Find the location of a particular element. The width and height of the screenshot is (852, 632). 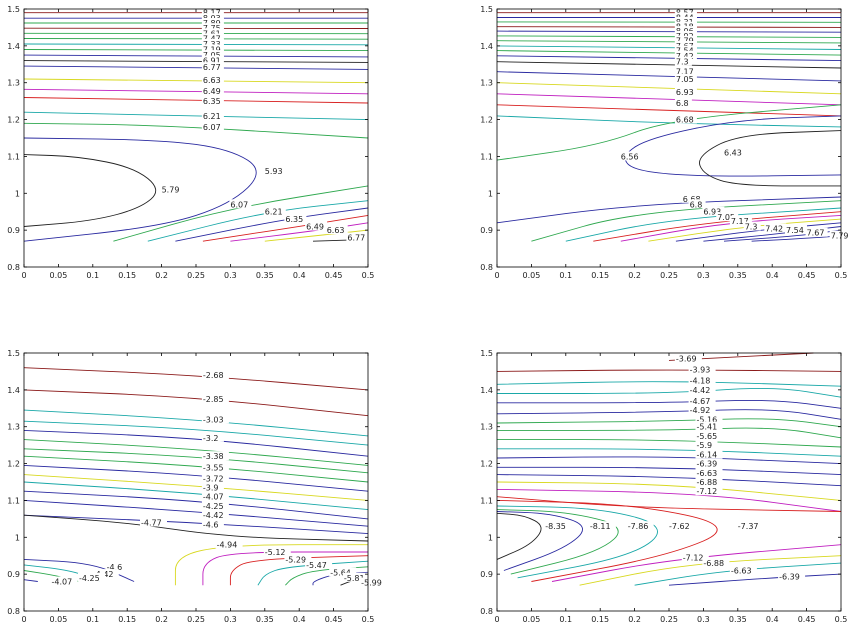

contour-label: -6.39 is located at coordinates (789, 577).